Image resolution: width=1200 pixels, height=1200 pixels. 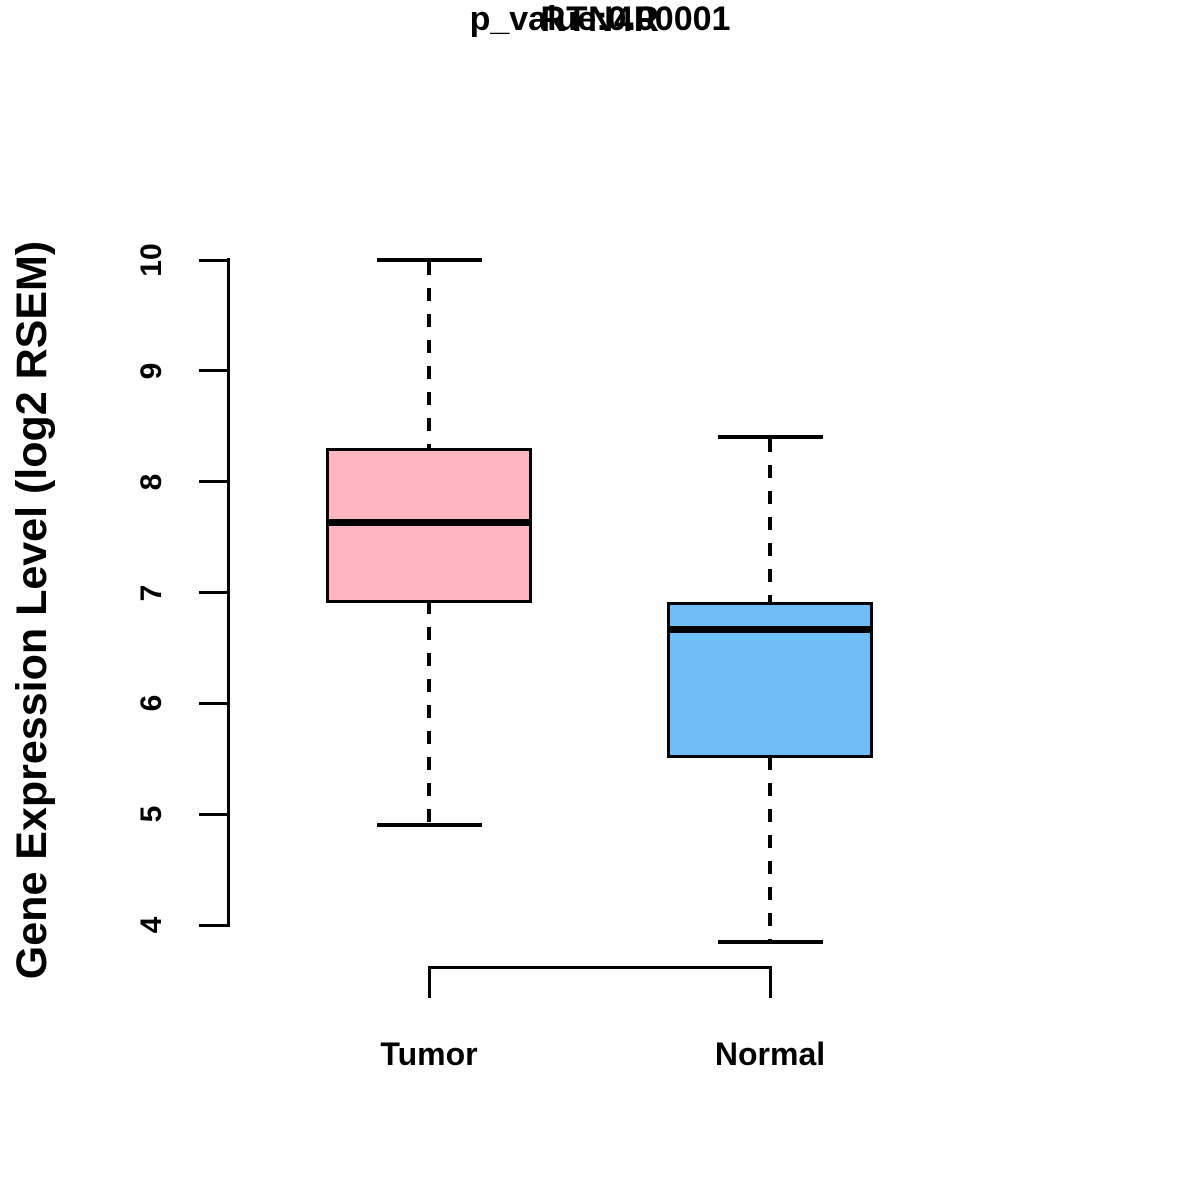 I want to click on x-axis-bracket-line, so click(x=599, y=967).